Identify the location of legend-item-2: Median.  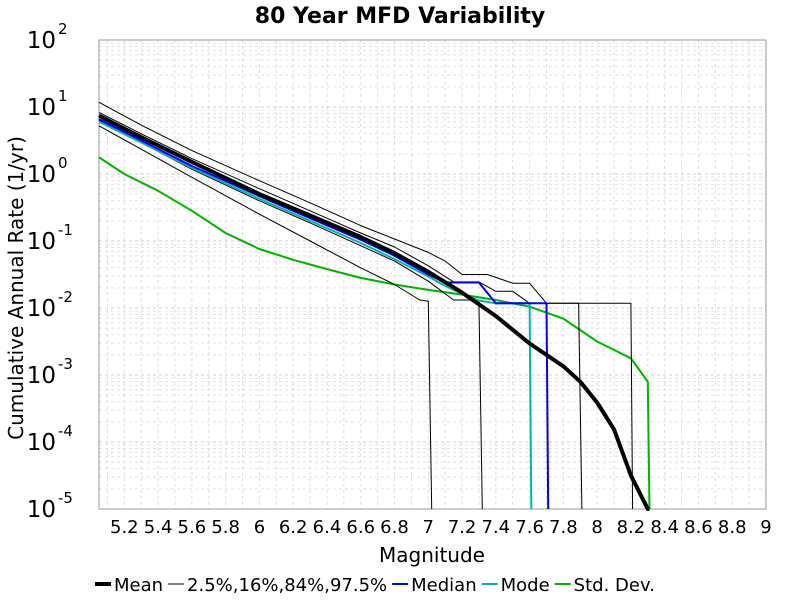
(434, 585).